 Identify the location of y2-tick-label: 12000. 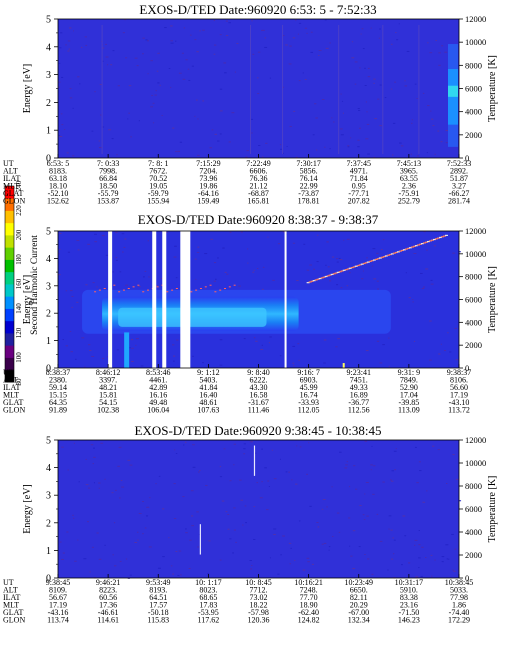
(475, 231).